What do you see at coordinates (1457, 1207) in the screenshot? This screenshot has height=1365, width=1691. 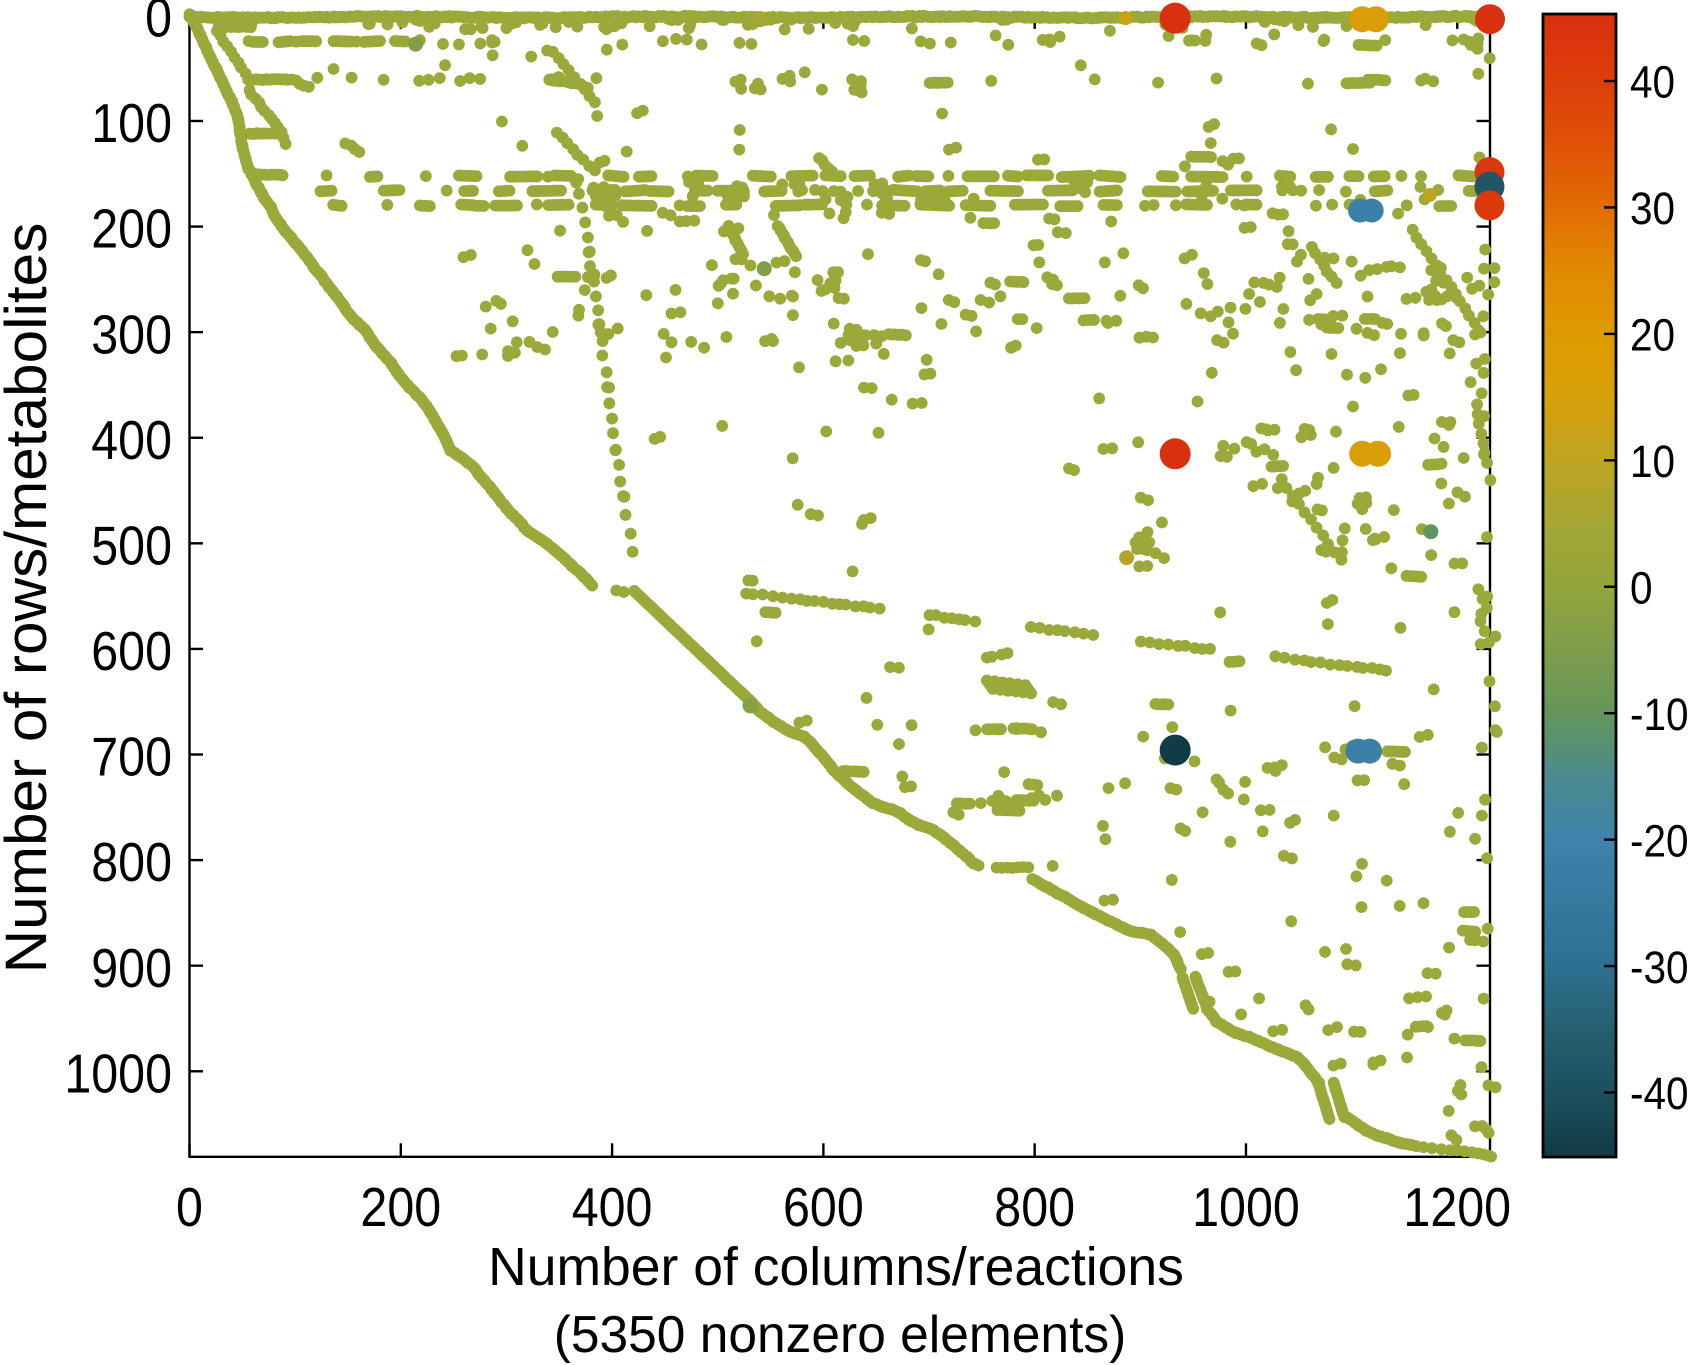 I see `tick-label: 1200` at bounding box center [1457, 1207].